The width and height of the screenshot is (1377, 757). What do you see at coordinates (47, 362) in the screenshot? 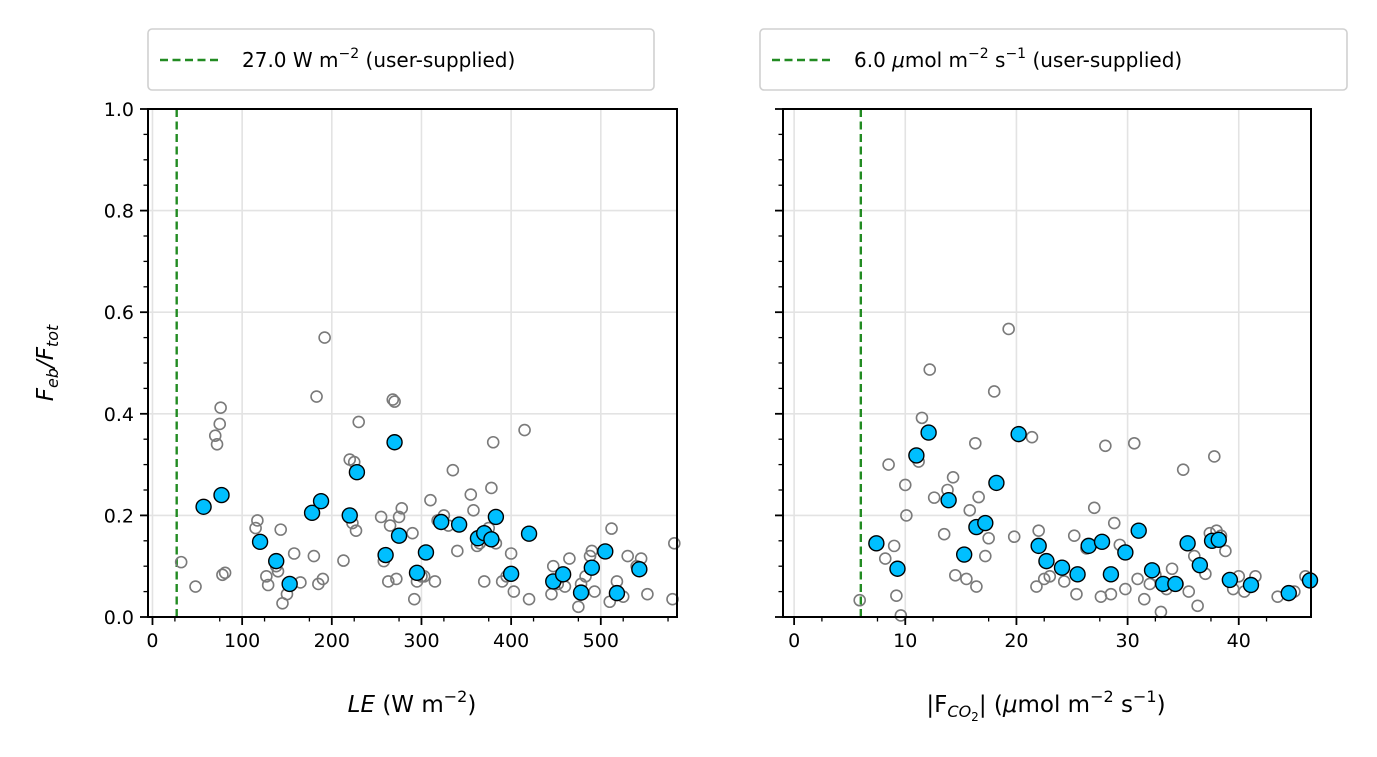
I see `left-ylabel: Feb/Ftot` at bounding box center [47, 362].